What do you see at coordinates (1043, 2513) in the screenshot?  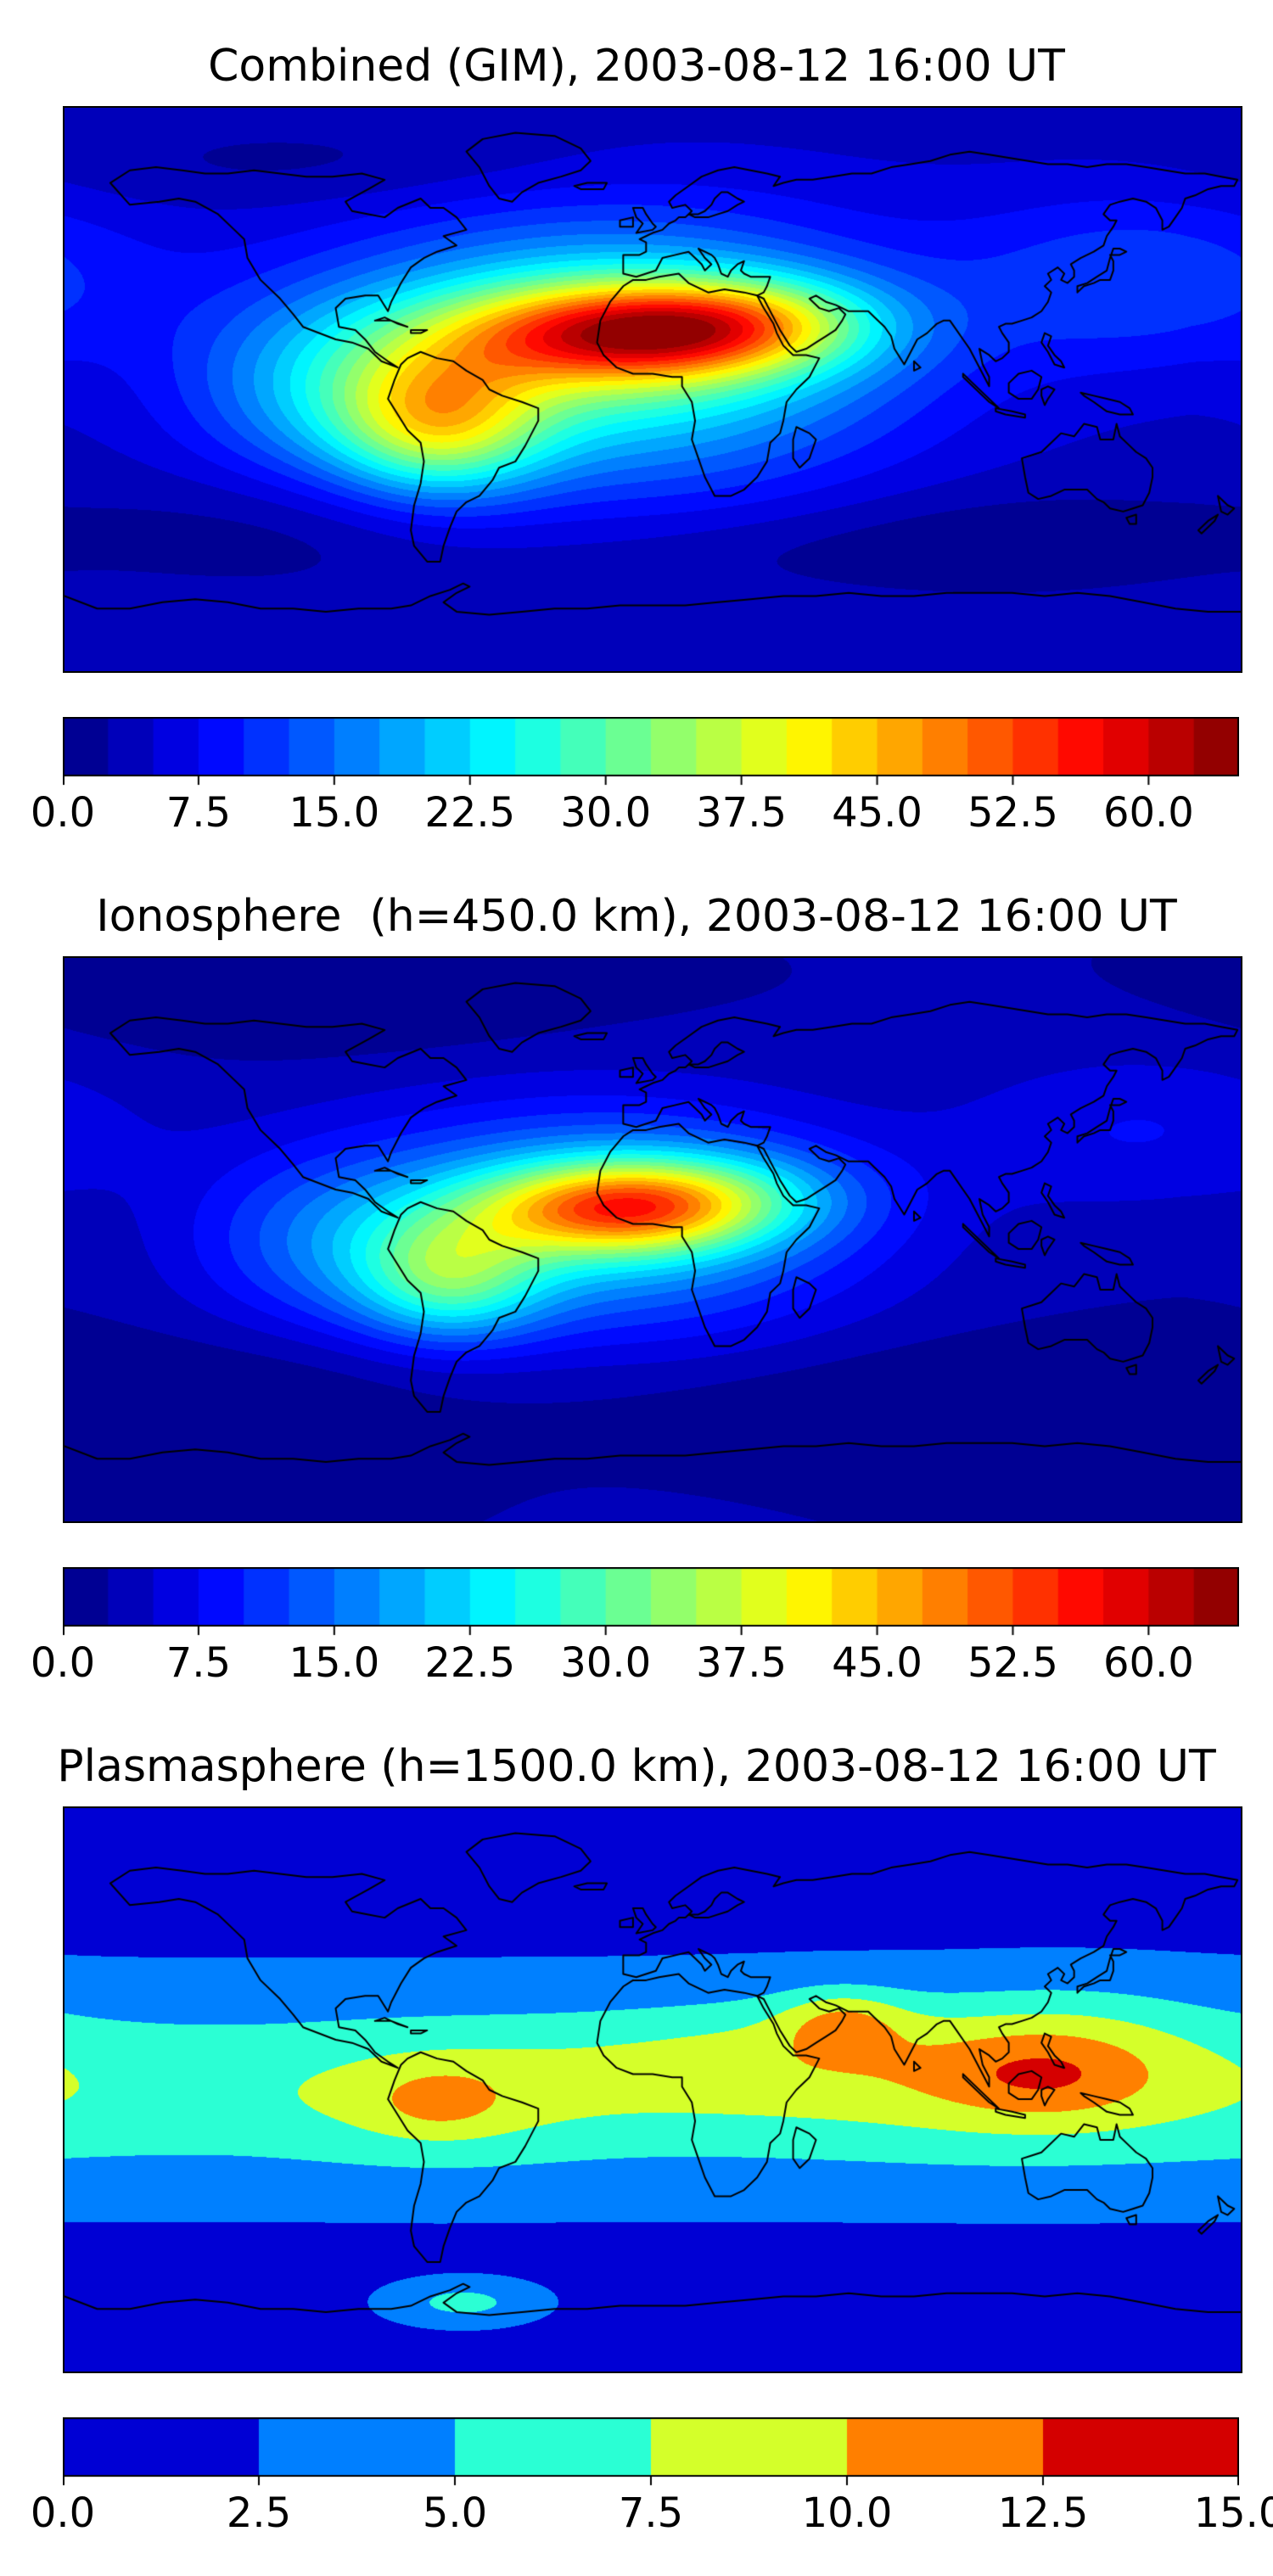 I see `colorbar-tick-label: 12.5` at bounding box center [1043, 2513].